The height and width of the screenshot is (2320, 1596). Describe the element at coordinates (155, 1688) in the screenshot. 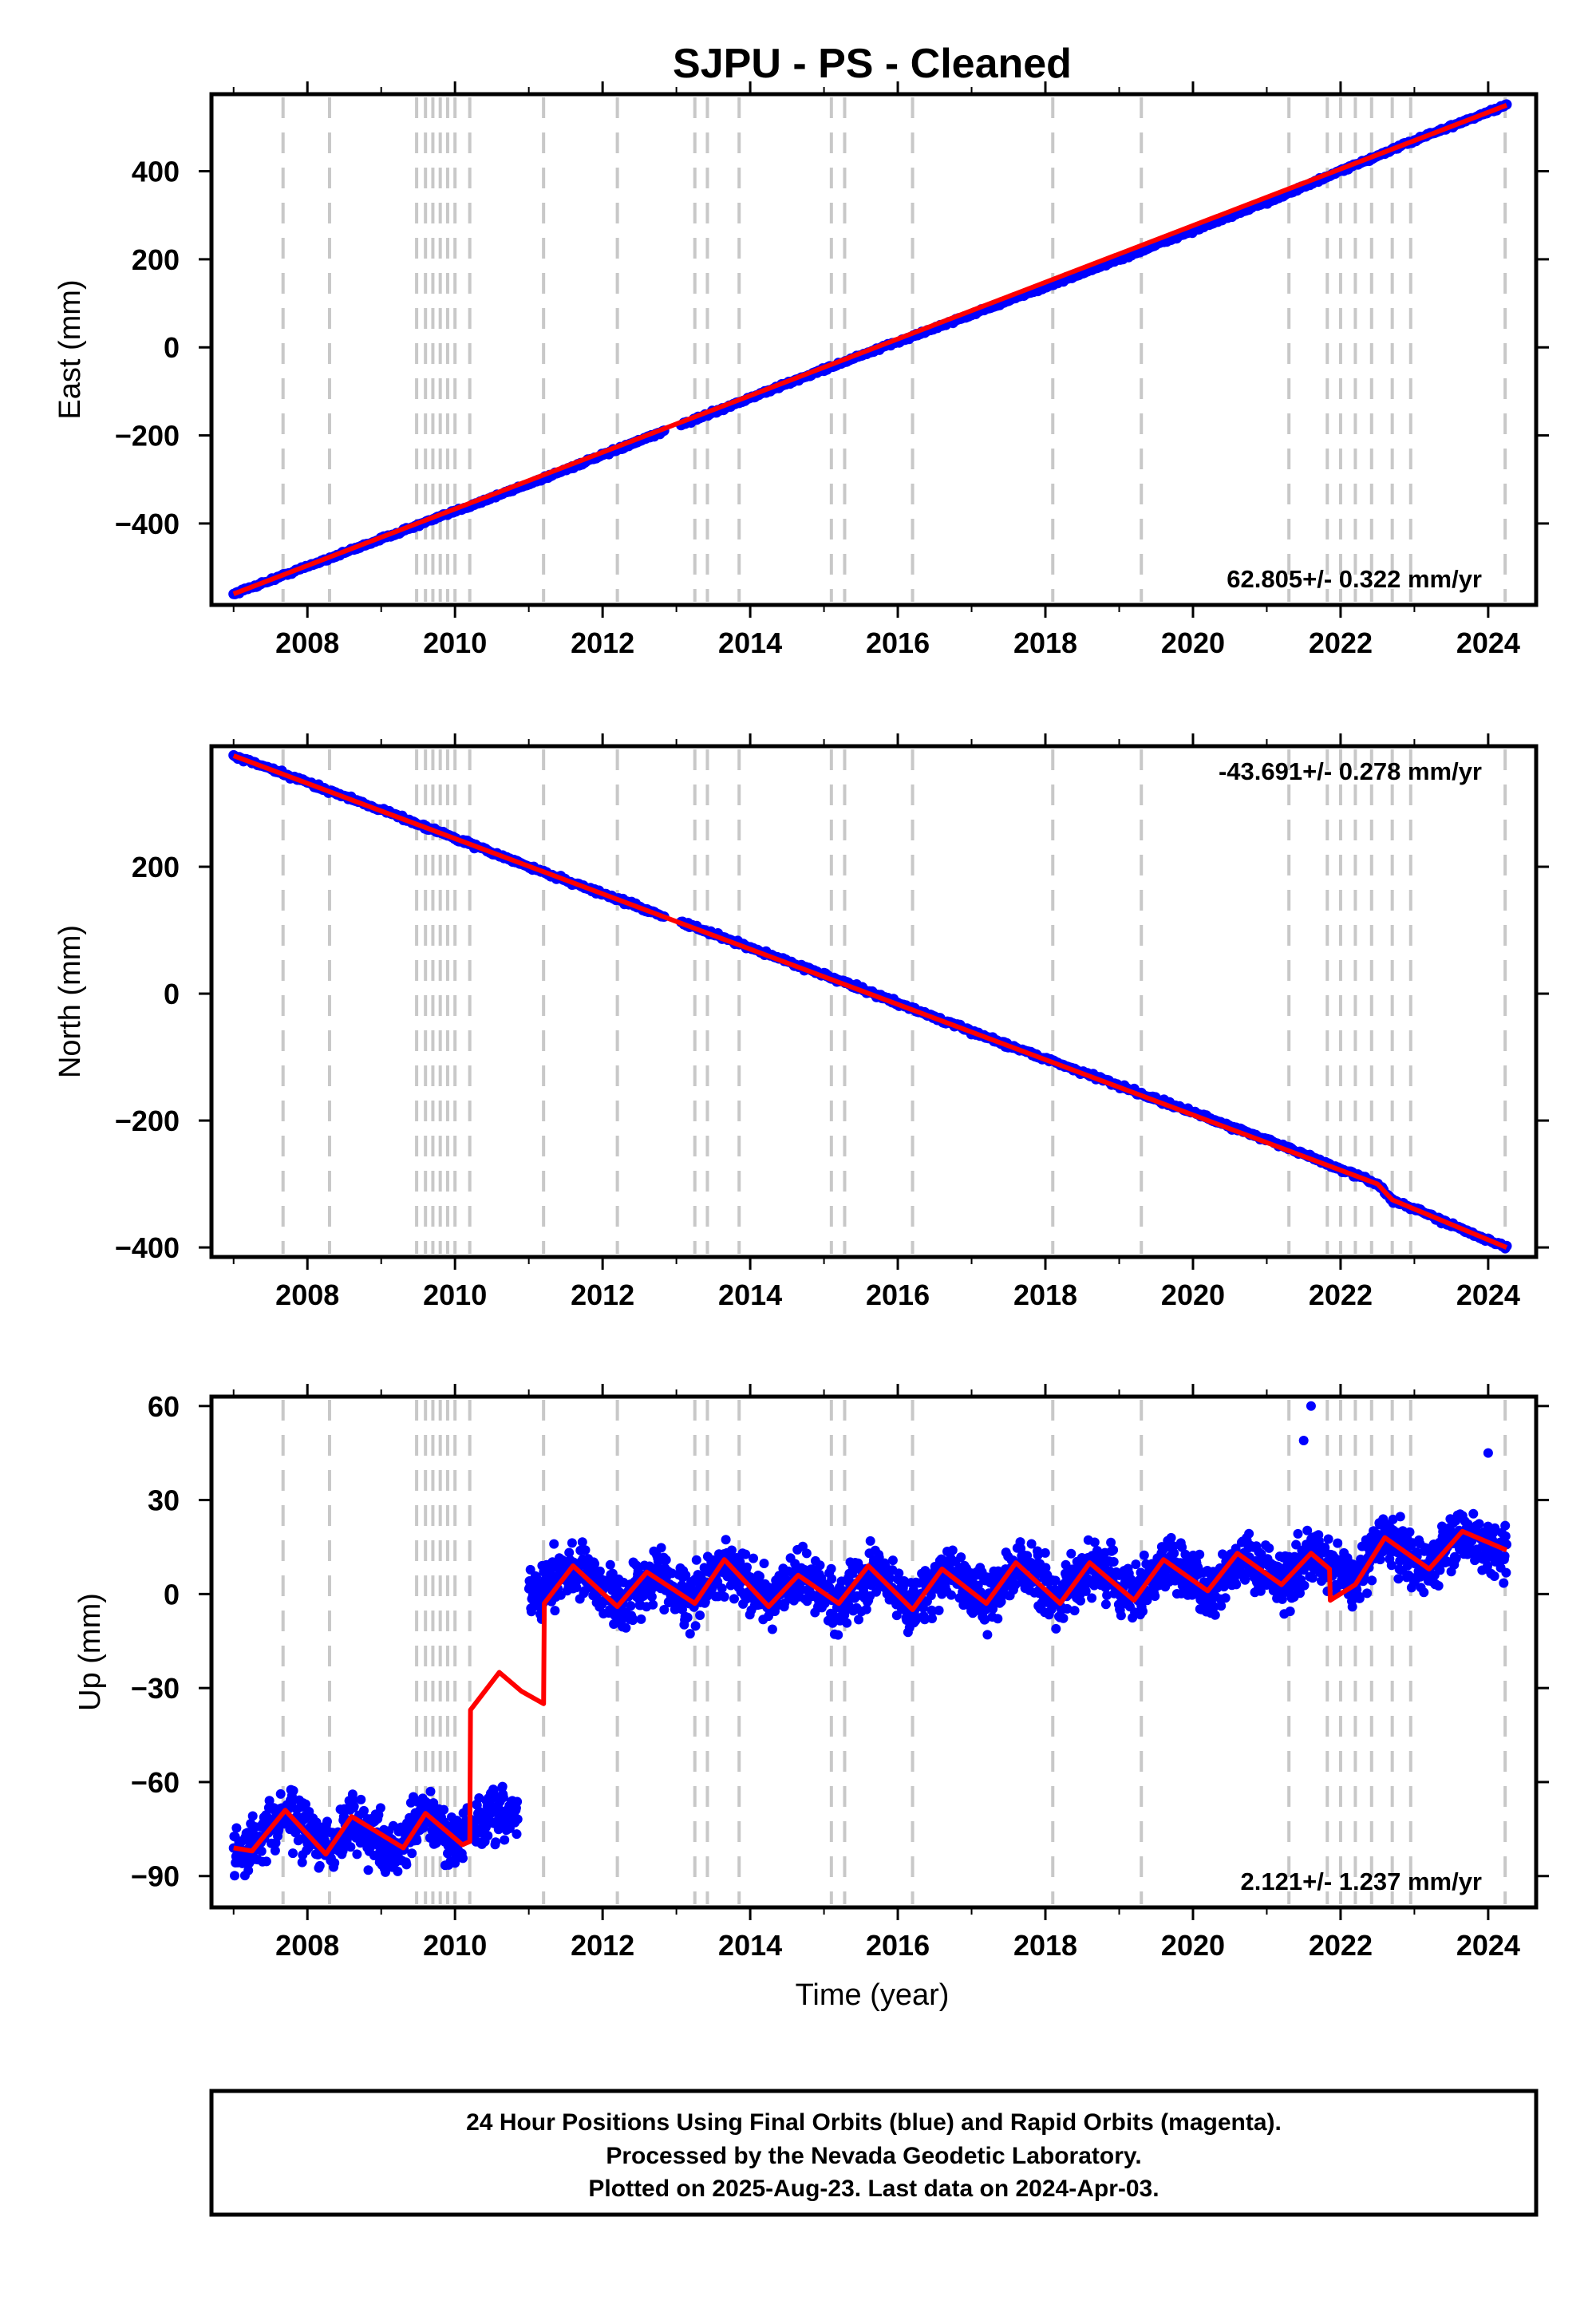

I see `y-tick-label: −30` at that location.